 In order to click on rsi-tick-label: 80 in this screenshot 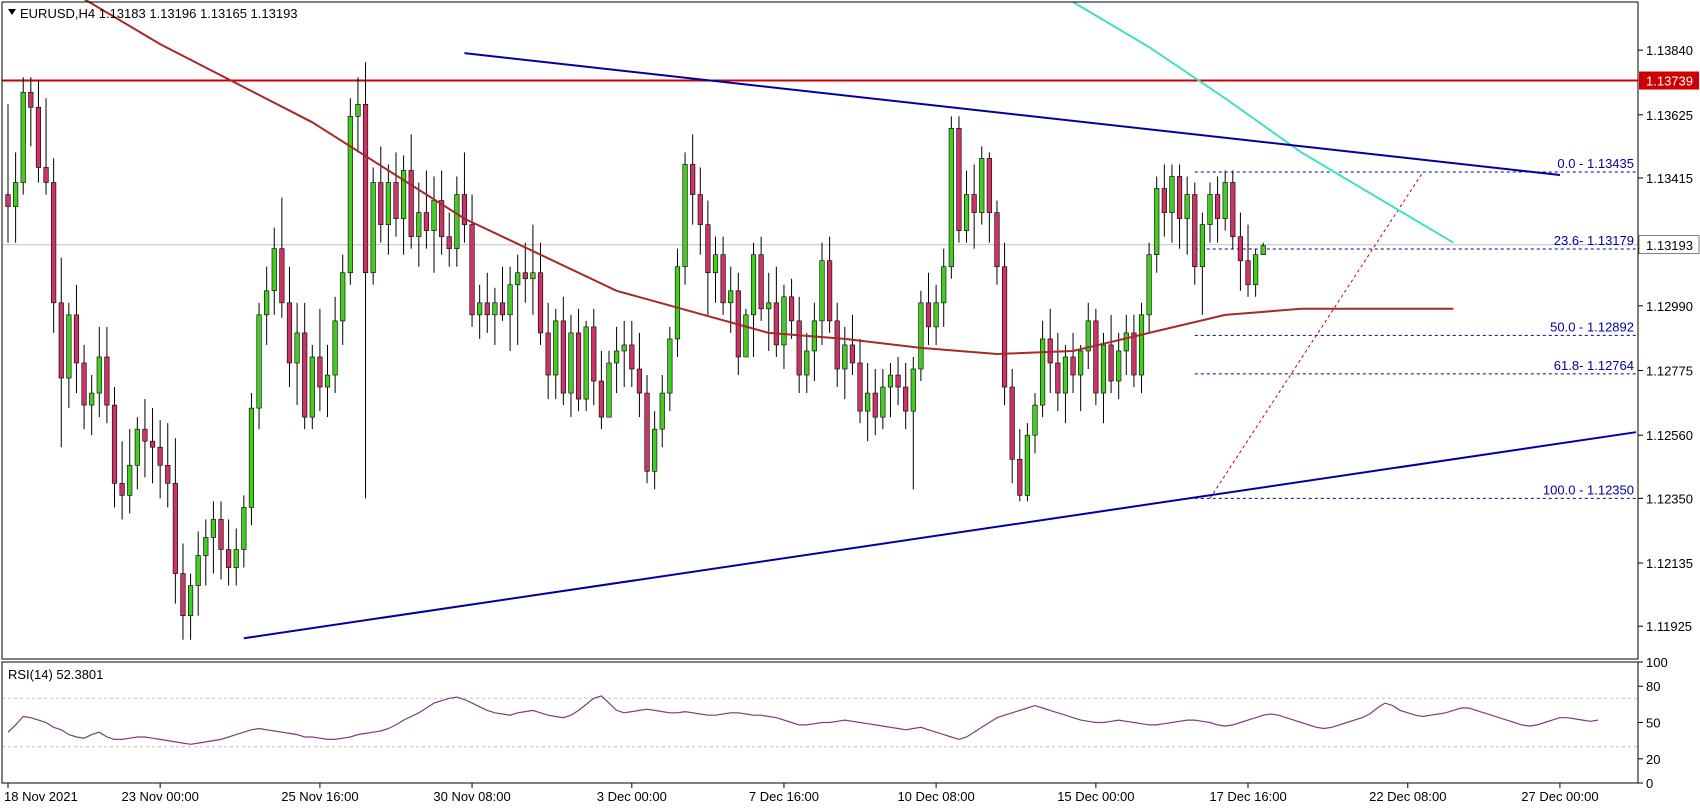, I will do `click(1653, 686)`.